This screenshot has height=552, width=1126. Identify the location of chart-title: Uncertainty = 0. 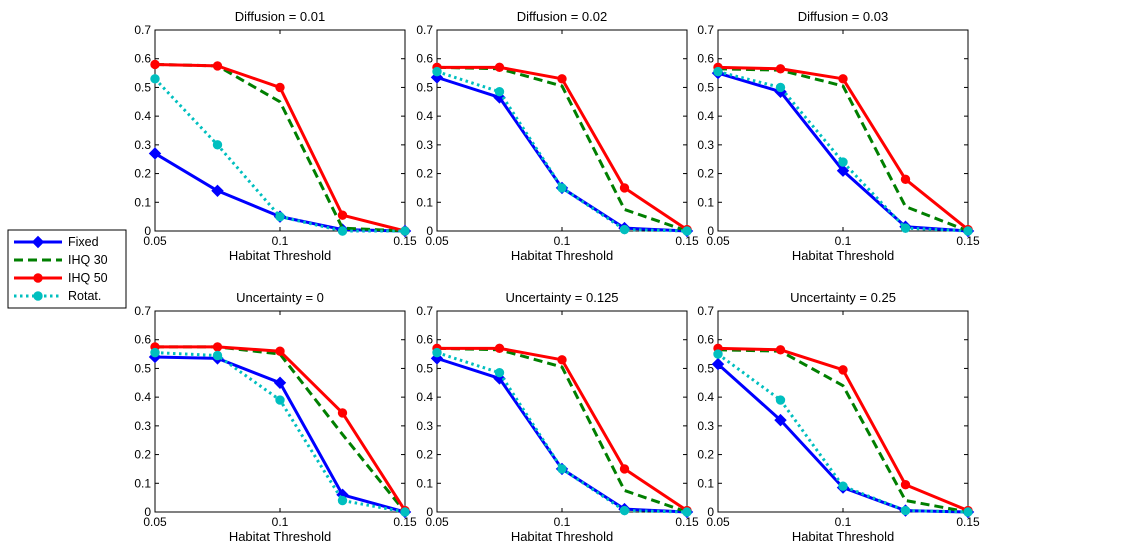
(280, 297).